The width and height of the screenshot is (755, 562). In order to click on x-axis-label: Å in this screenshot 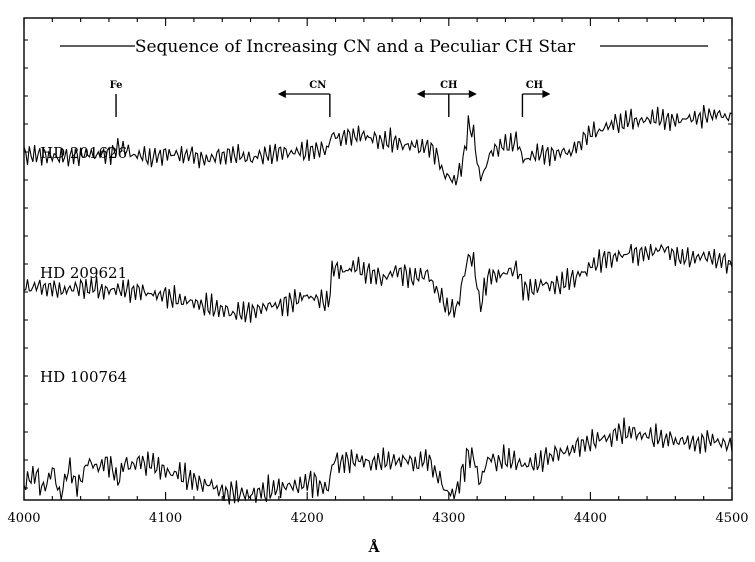, I will do `click(374, 547)`.